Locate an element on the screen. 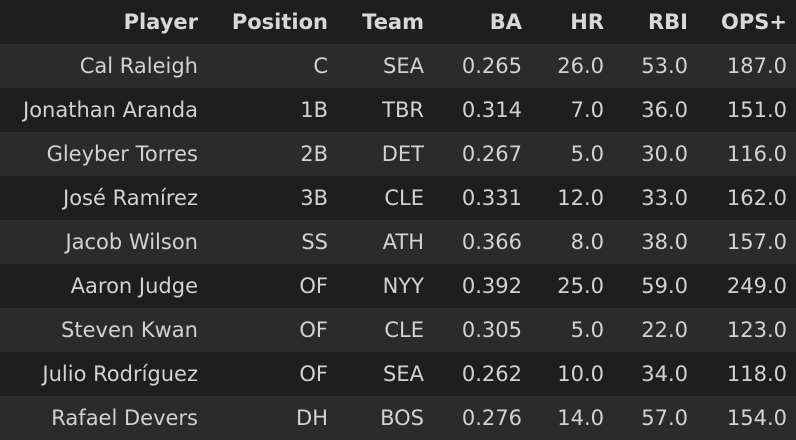 The image size is (796, 440). cell-player: Steven Kwan is located at coordinates (103, 330).